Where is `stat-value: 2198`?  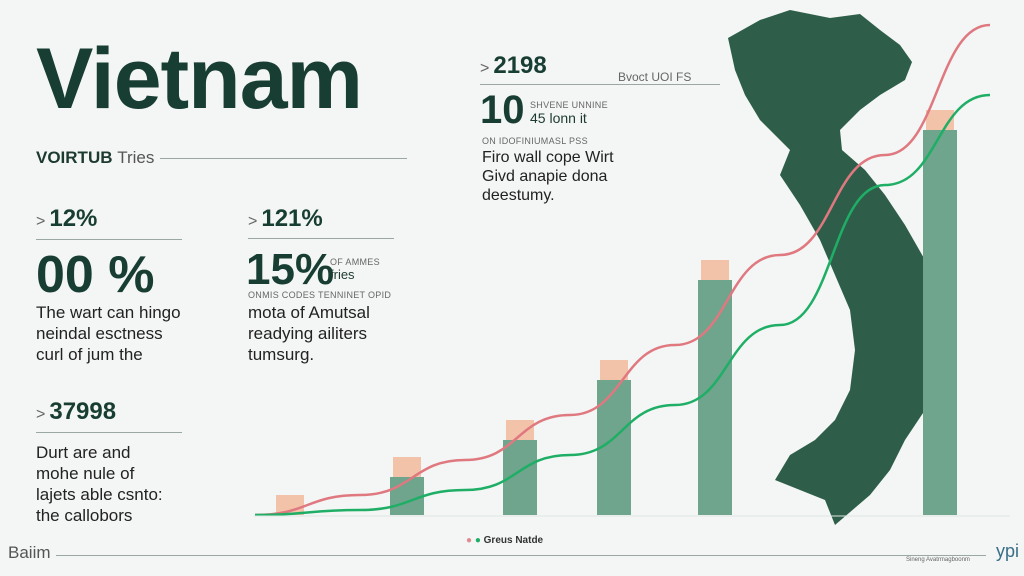 stat-value: 2198 is located at coordinates (520, 65).